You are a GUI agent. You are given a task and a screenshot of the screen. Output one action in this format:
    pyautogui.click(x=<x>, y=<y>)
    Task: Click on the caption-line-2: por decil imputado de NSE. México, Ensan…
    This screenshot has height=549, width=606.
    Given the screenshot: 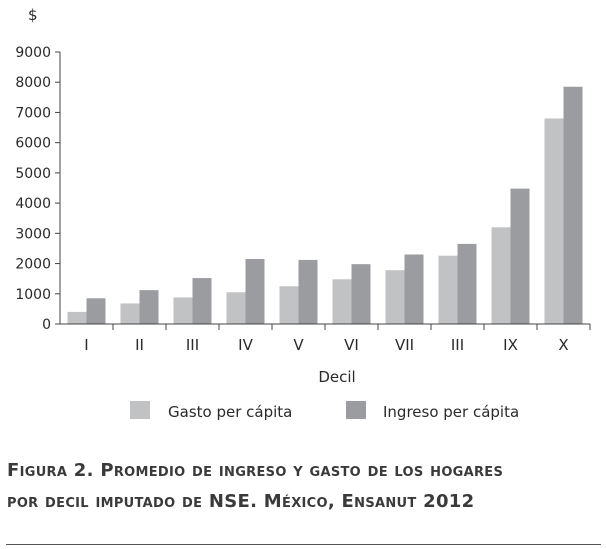 What is the action you would take?
    pyautogui.click(x=241, y=501)
    